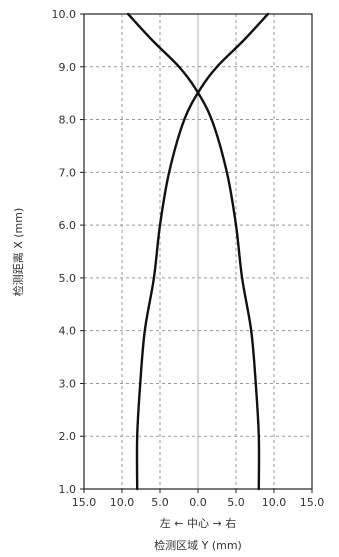 This screenshot has height=557, width=339. I want to click on x-axis-direction-label: 左 ← 中心 → 右, so click(198, 523).